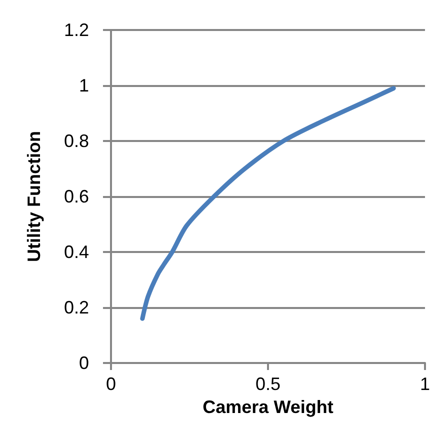  I want to click on x-tick-label: 0, so click(111, 384).